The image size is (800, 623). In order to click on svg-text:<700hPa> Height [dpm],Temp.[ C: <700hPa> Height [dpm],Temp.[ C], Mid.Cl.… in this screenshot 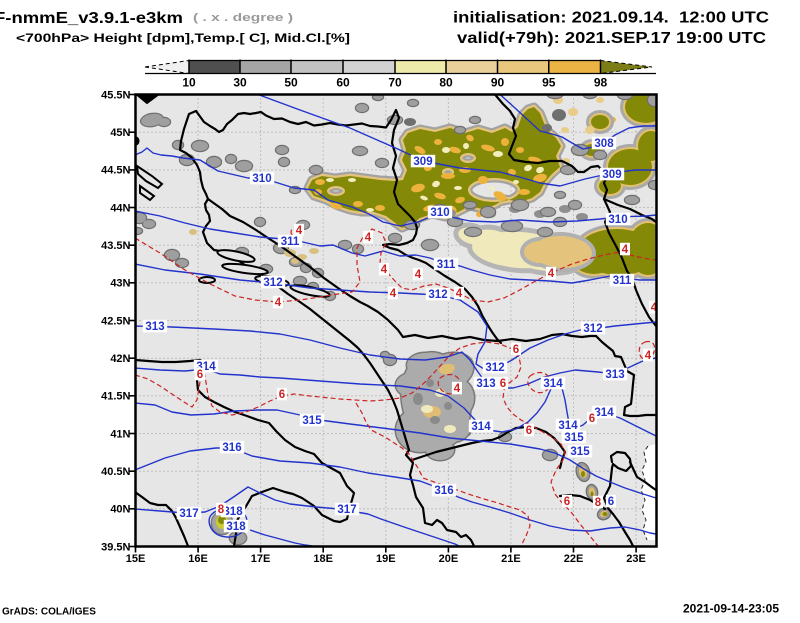, I will do `click(183, 38)`.